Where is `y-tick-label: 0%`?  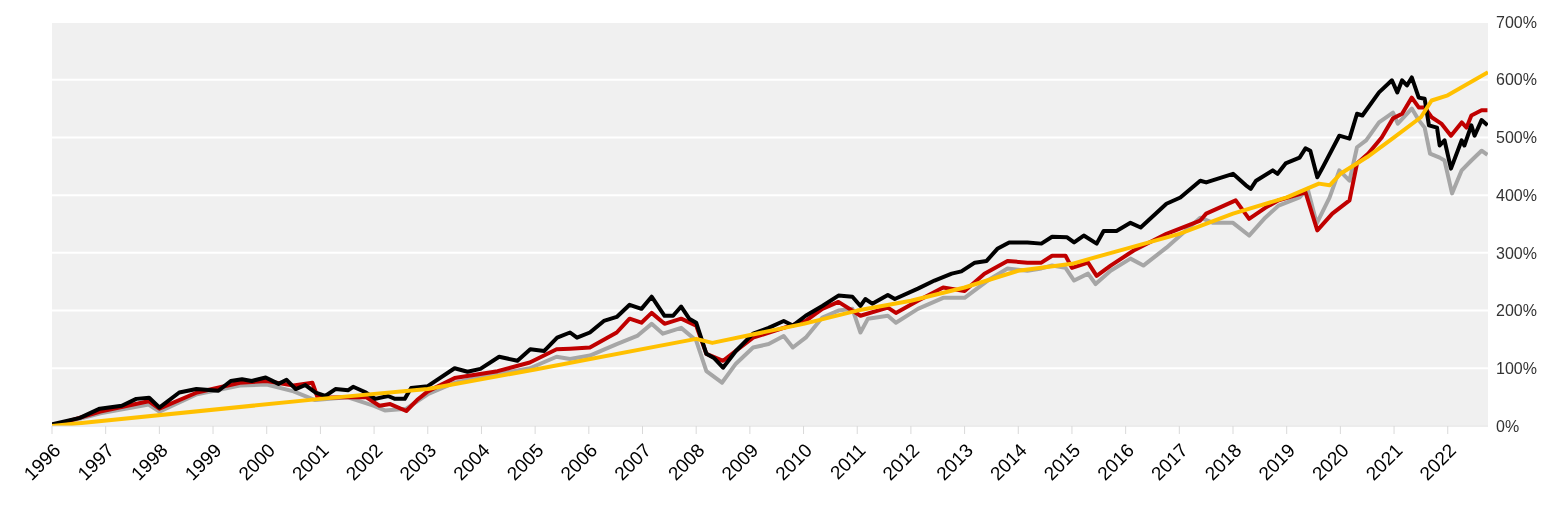
y-tick-label: 0% is located at coordinates (1508, 426).